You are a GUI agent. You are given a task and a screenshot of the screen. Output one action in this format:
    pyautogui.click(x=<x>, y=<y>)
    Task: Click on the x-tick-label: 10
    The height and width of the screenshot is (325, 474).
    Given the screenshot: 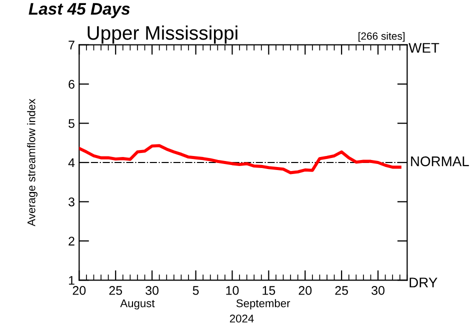 What is the action you would take?
    pyautogui.click(x=232, y=290)
    